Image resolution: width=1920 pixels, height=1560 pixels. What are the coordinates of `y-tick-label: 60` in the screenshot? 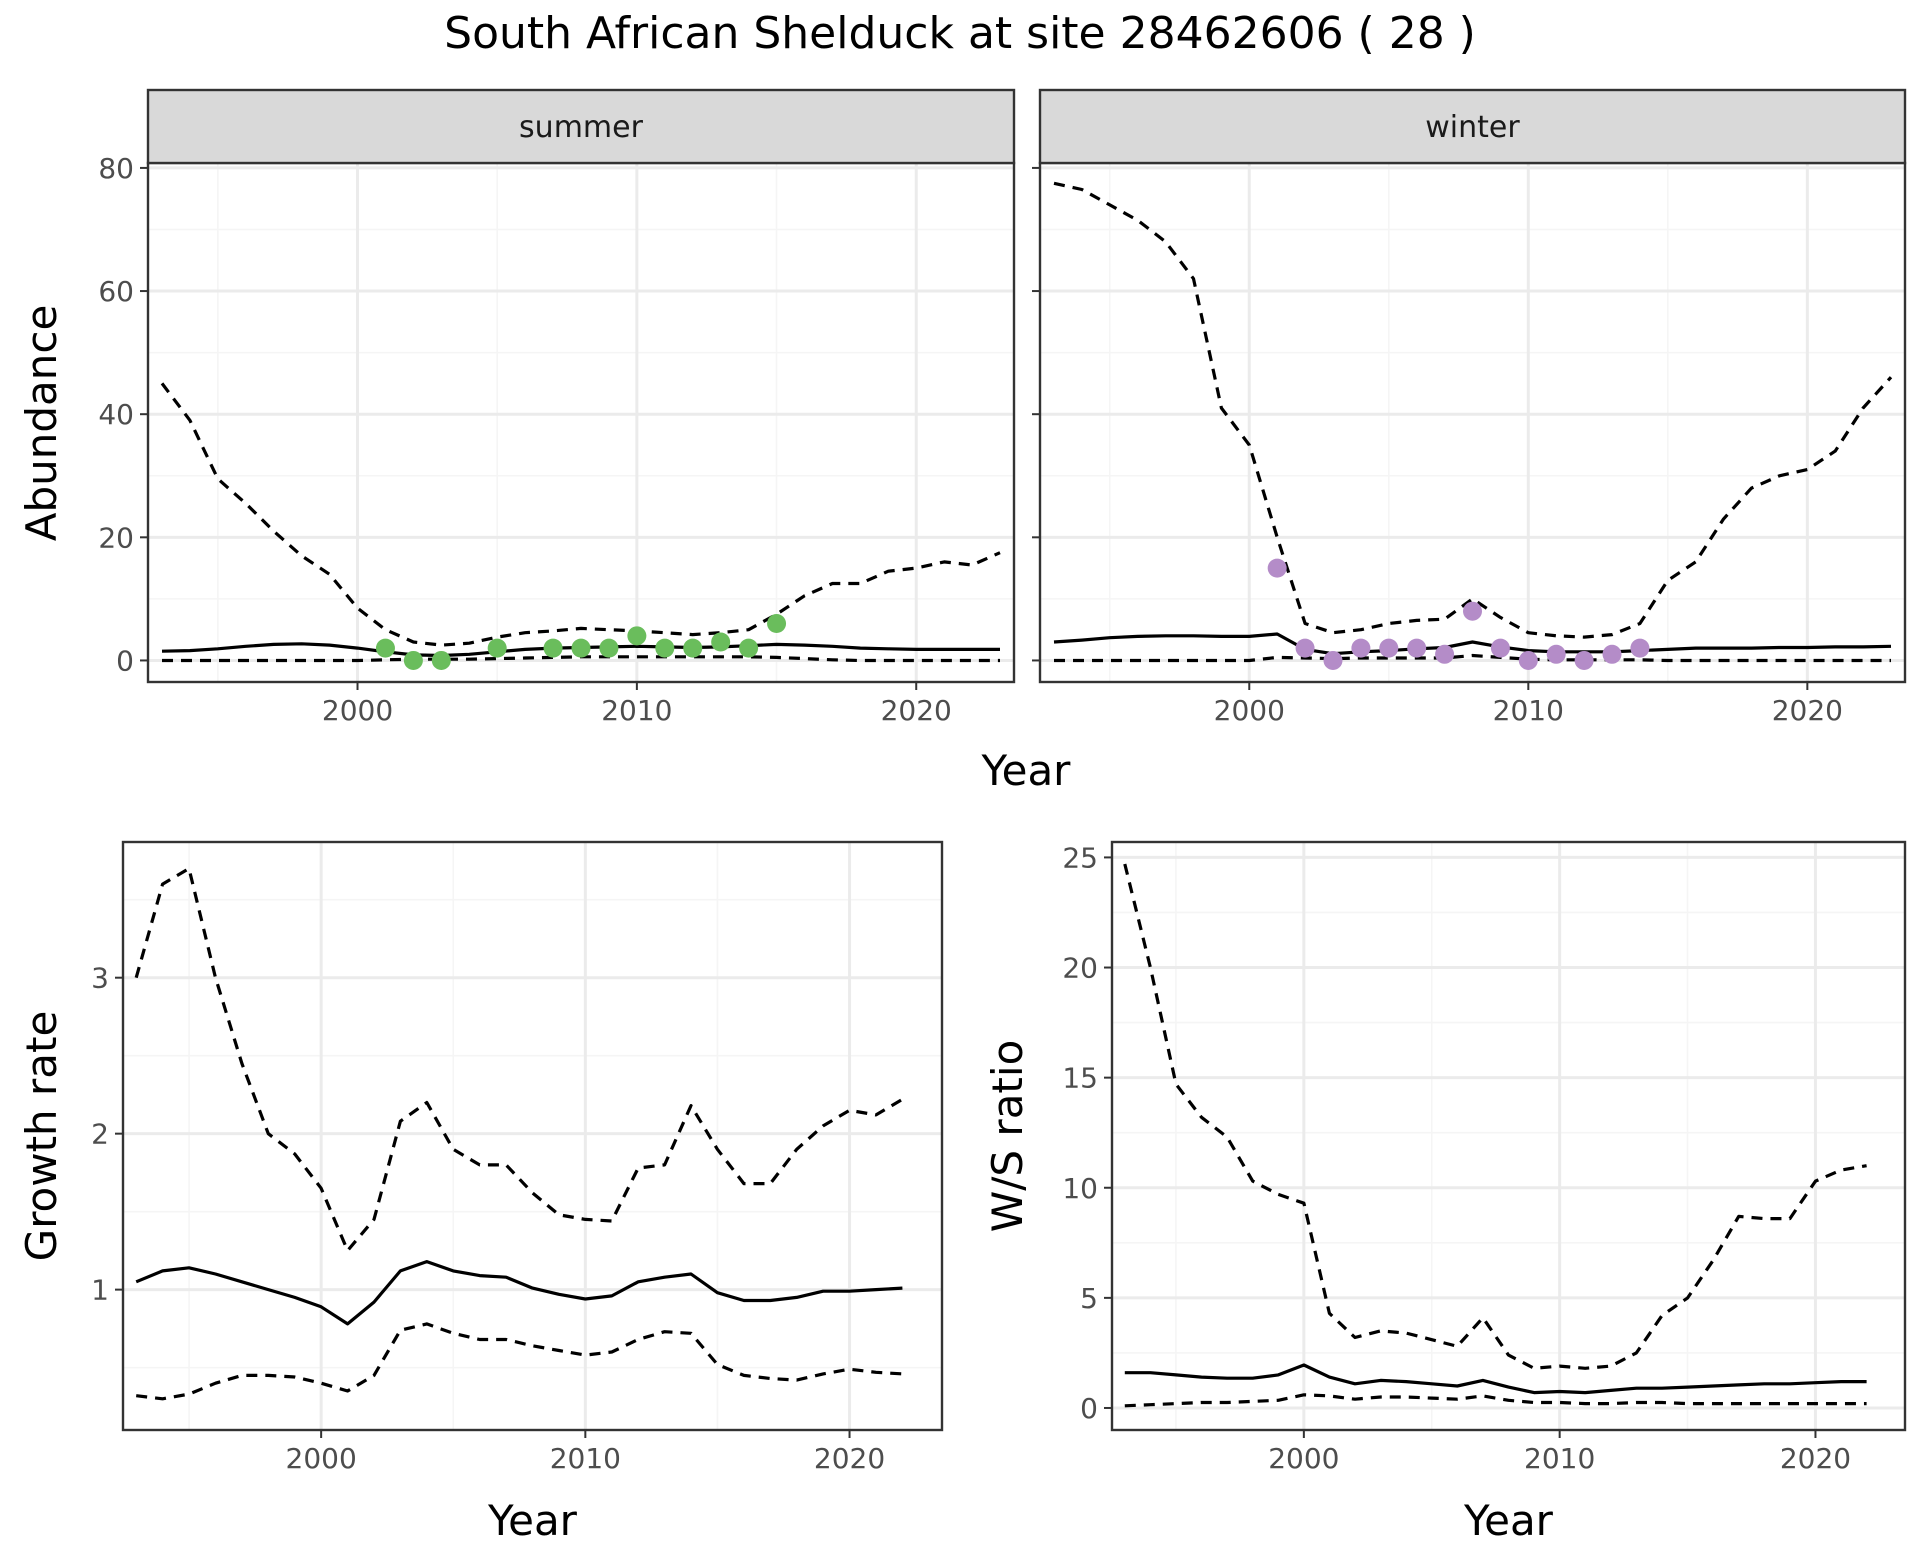 It's located at (116, 291).